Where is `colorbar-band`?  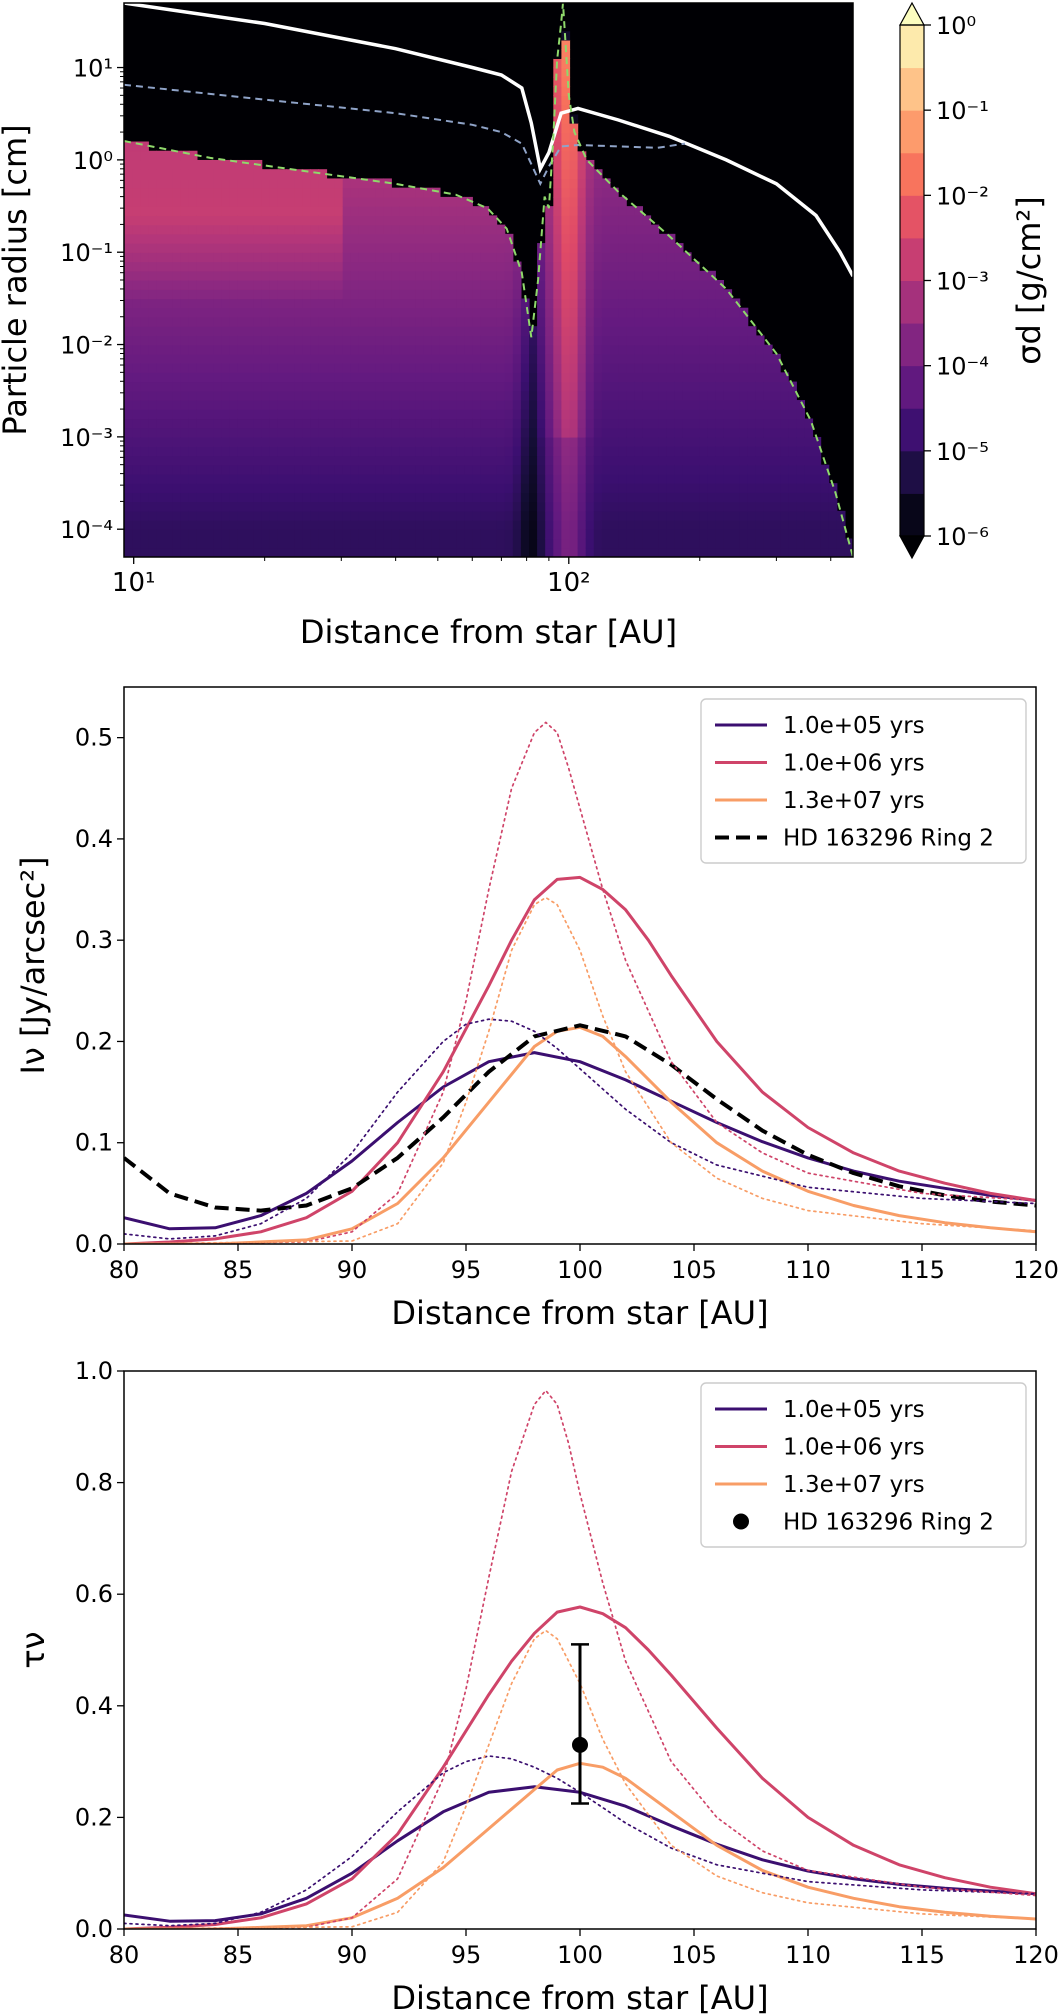
colorbar-band is located at coordinates (912, 472).